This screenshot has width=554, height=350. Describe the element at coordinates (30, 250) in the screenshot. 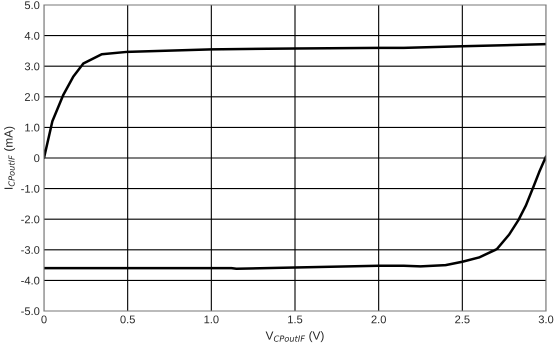

I see `y-tick-label: -3.0` at that location.